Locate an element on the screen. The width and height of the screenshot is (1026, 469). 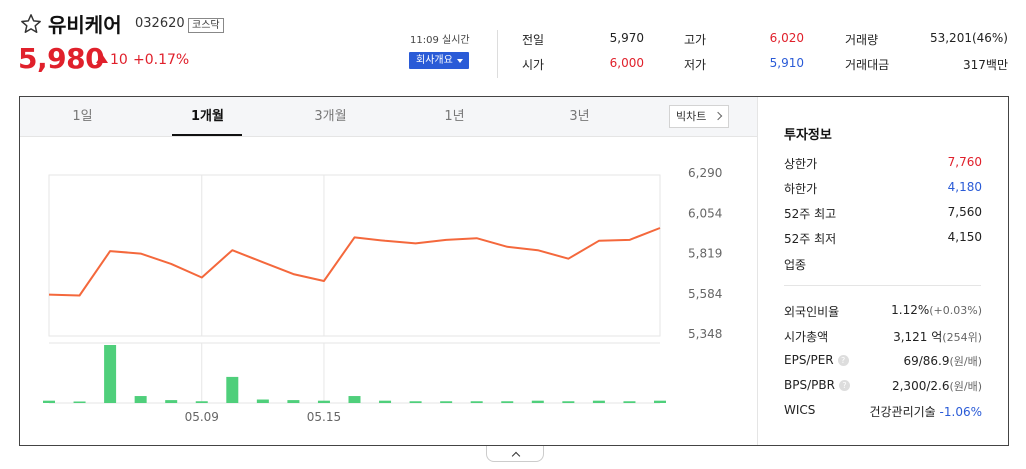
tab-label: 1일 is located at coordinates (82, 116).